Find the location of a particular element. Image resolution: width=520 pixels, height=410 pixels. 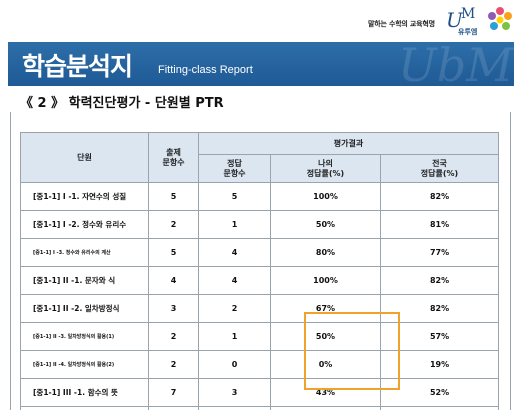

brand-logo: U M 유투엠 is located at coordinates (466, 22).